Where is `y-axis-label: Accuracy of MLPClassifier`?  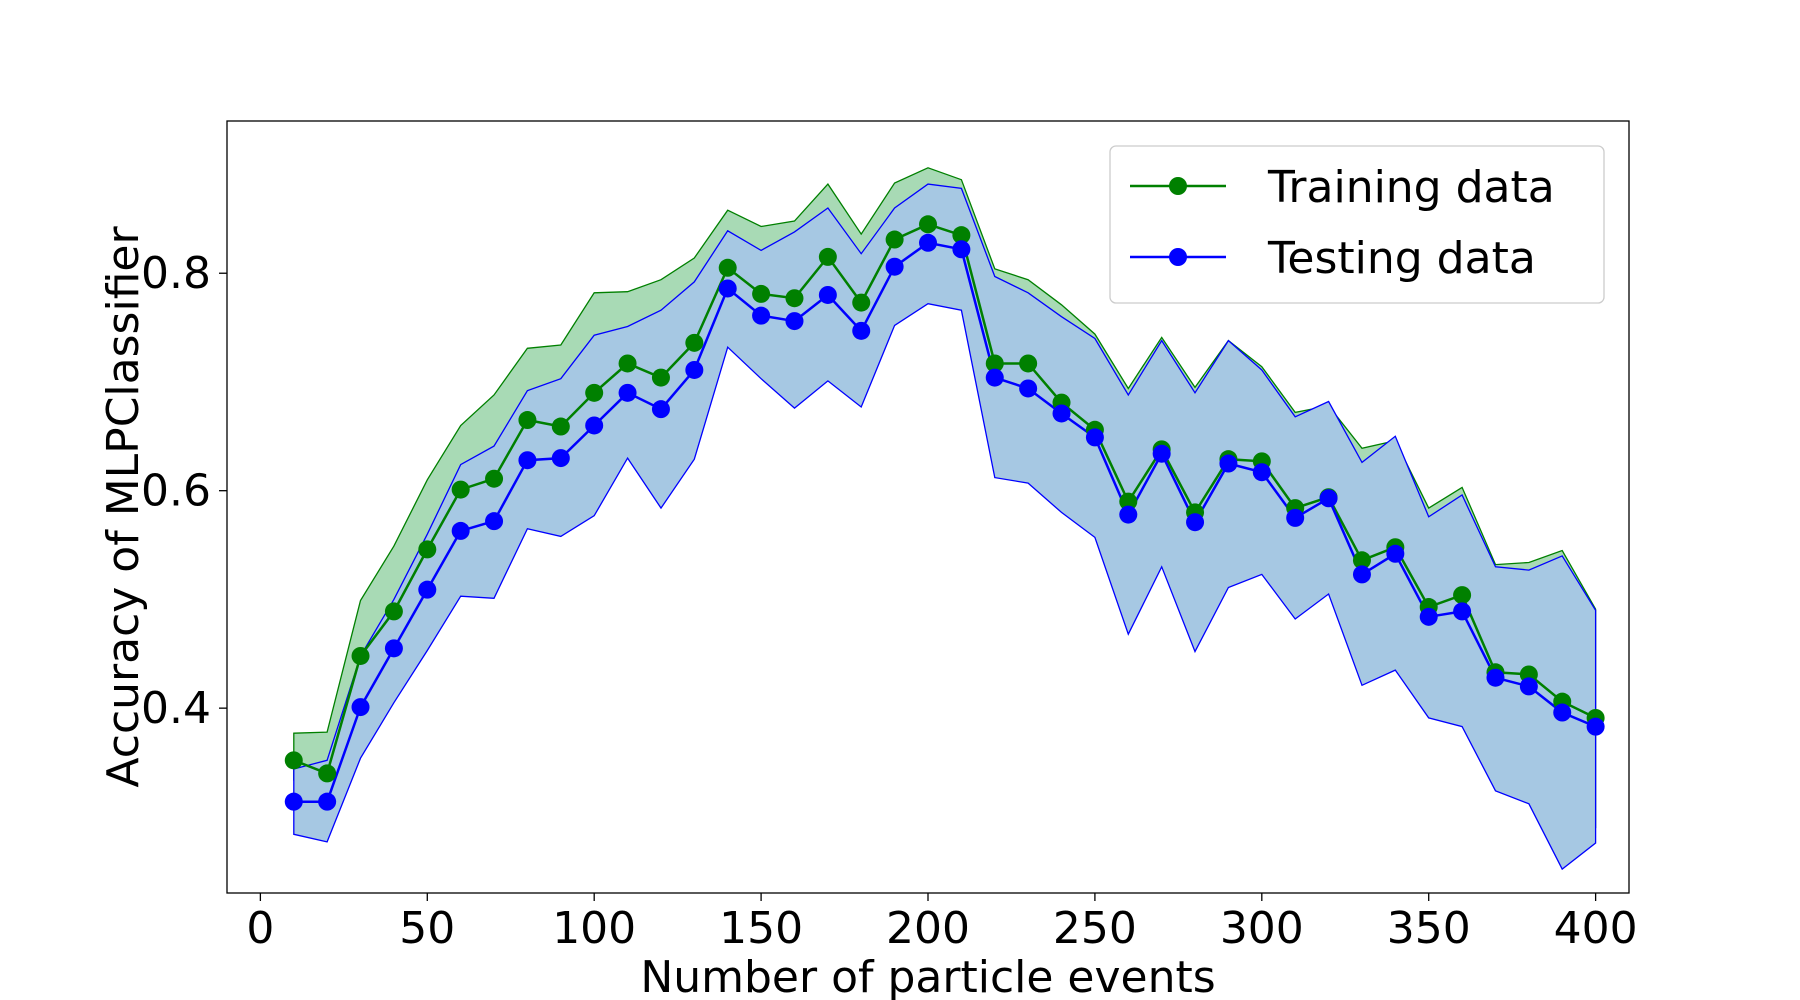 y-axis-label: Accuracy of MLPClassifier is located at coordinates (123, 507).